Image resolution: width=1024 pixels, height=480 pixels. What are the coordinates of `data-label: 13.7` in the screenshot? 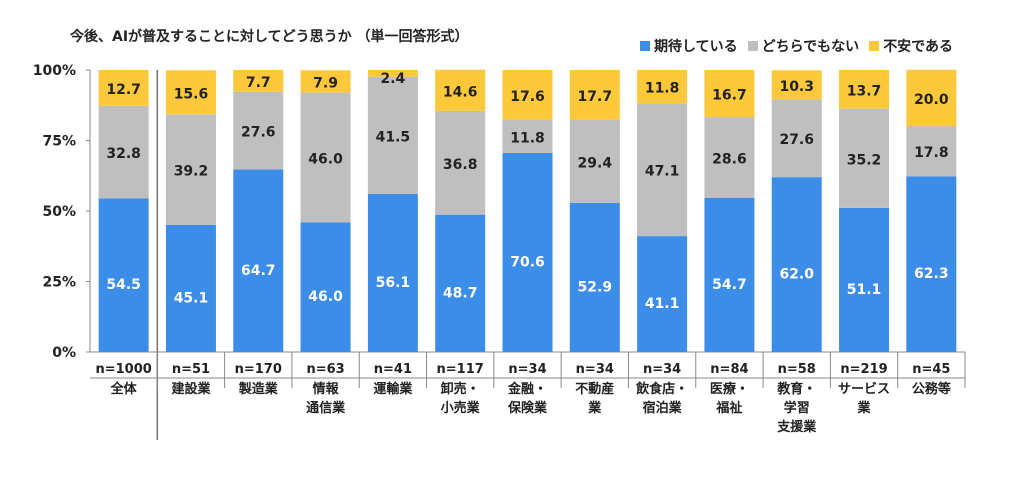 It's located at (864, 91).